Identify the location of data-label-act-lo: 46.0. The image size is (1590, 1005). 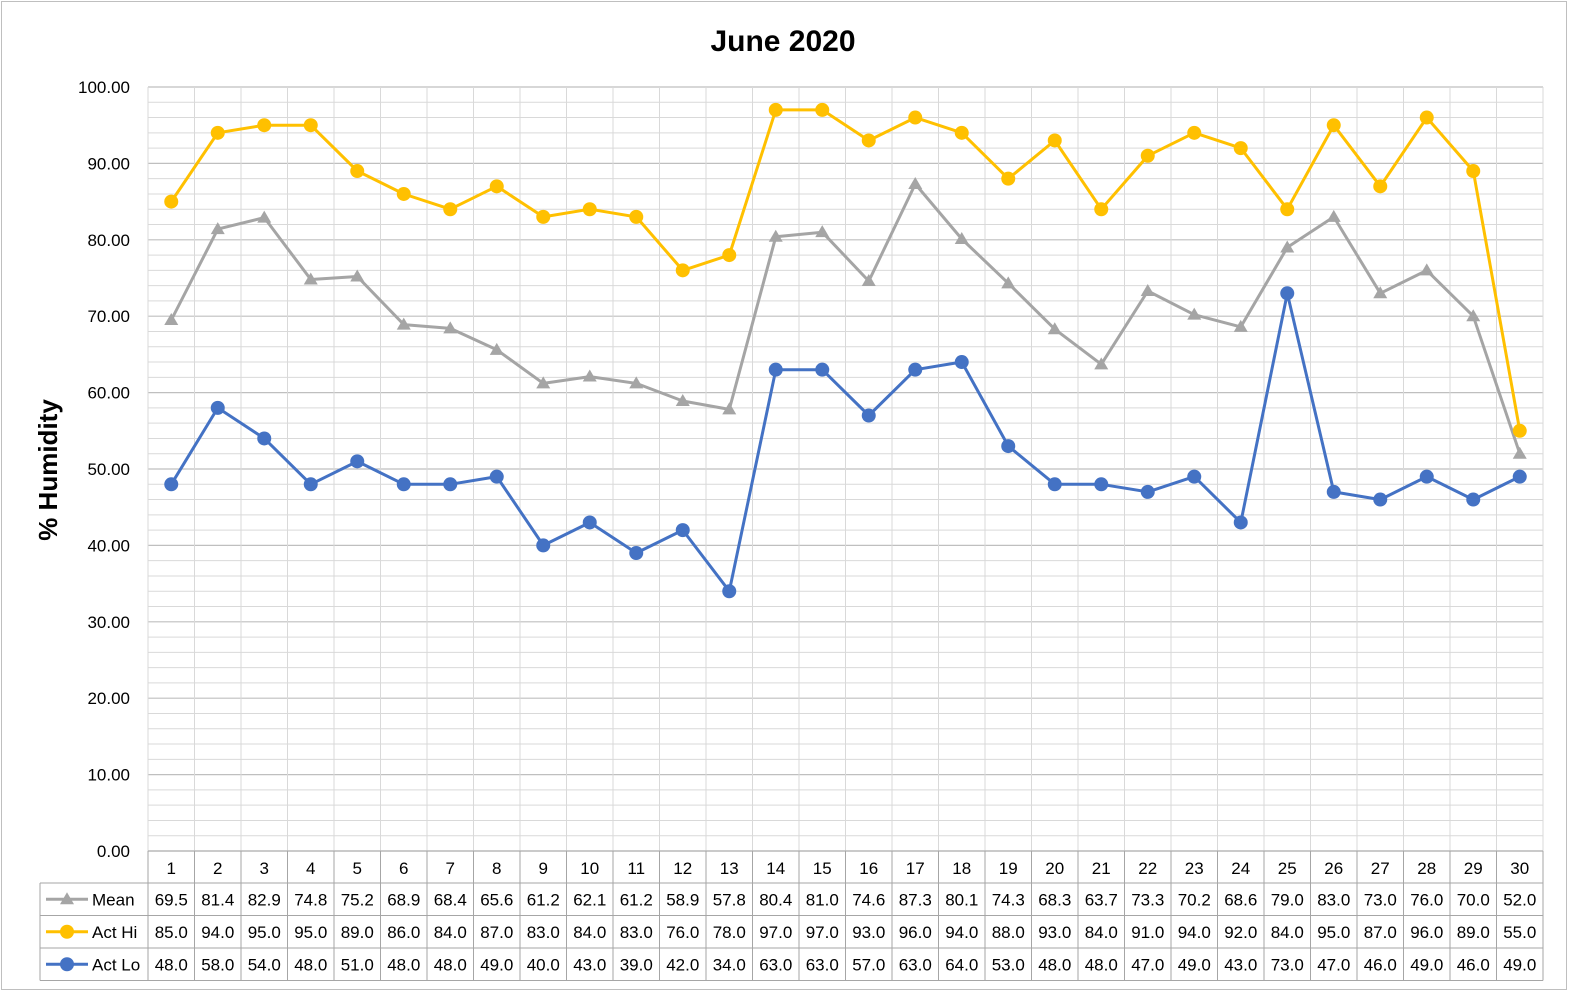
(1380, 964).